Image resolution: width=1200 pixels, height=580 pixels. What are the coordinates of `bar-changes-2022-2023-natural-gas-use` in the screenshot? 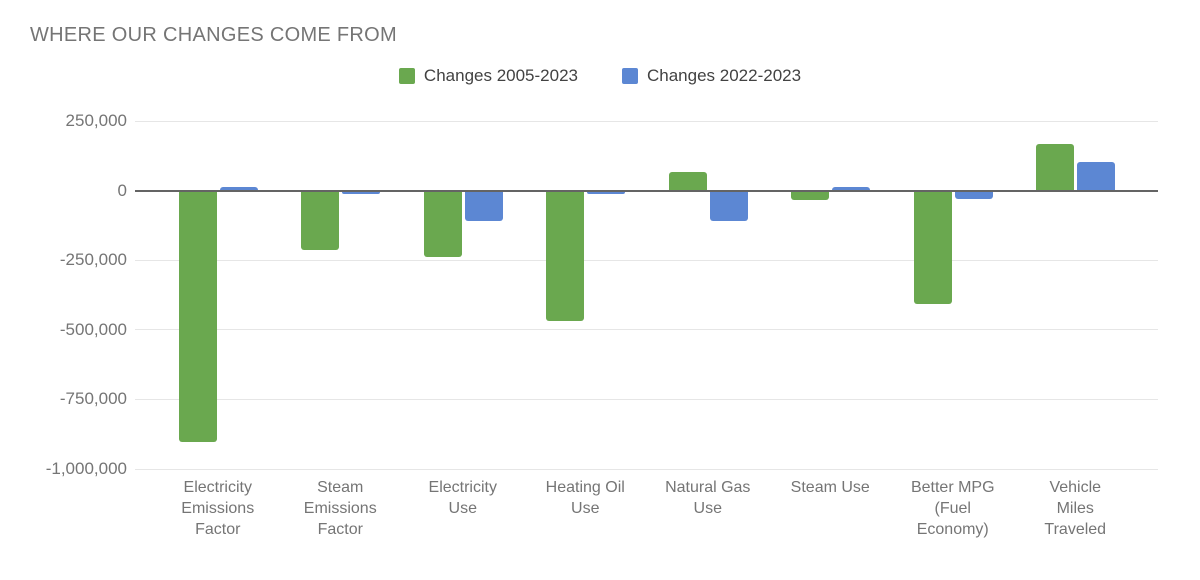 It's located at (728, 206).